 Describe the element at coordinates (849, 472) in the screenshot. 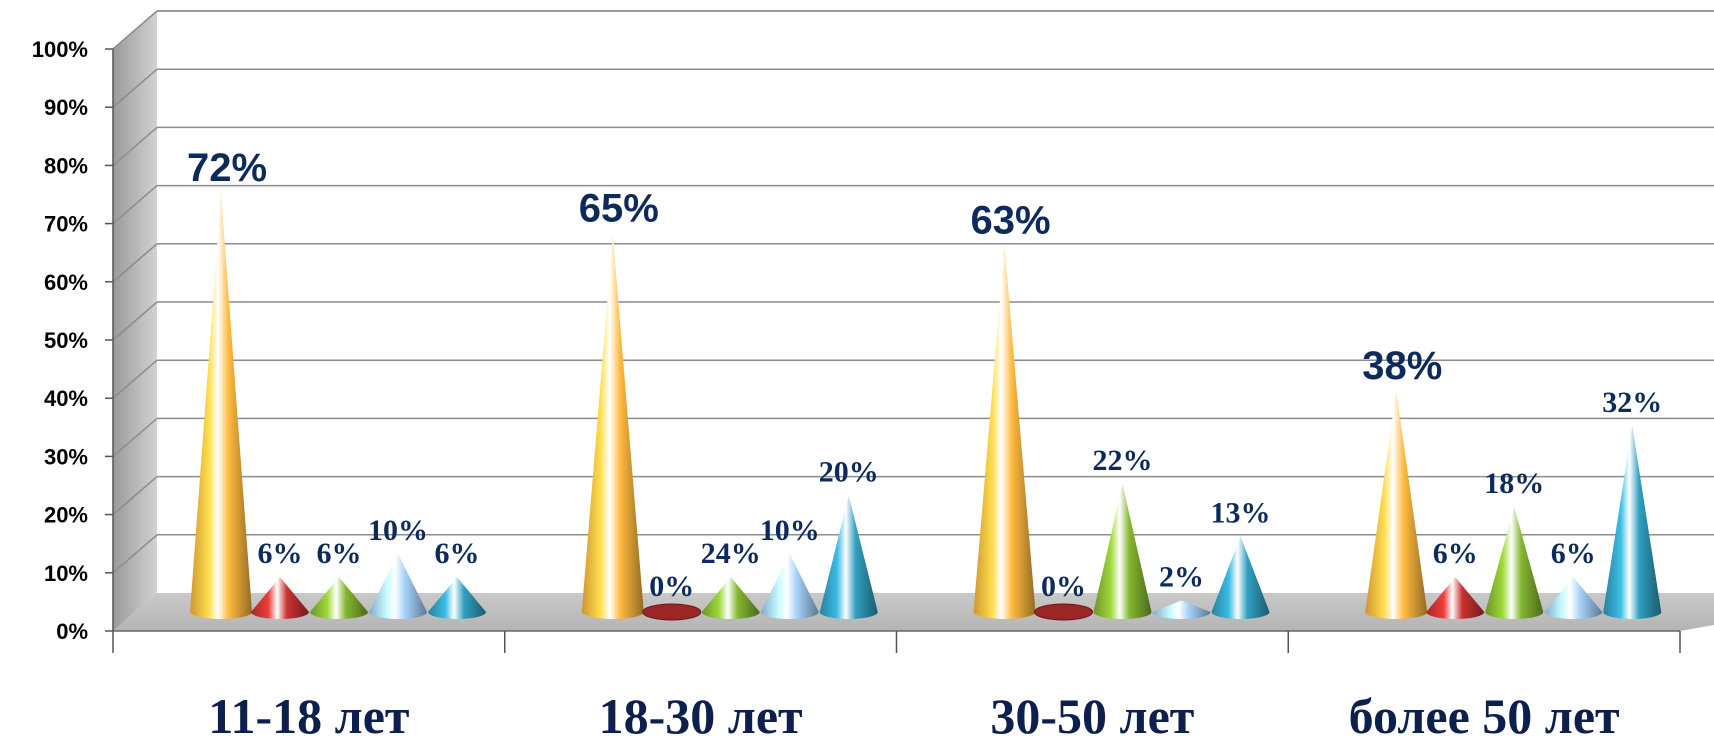

I see `data-label: 20%` at that location.